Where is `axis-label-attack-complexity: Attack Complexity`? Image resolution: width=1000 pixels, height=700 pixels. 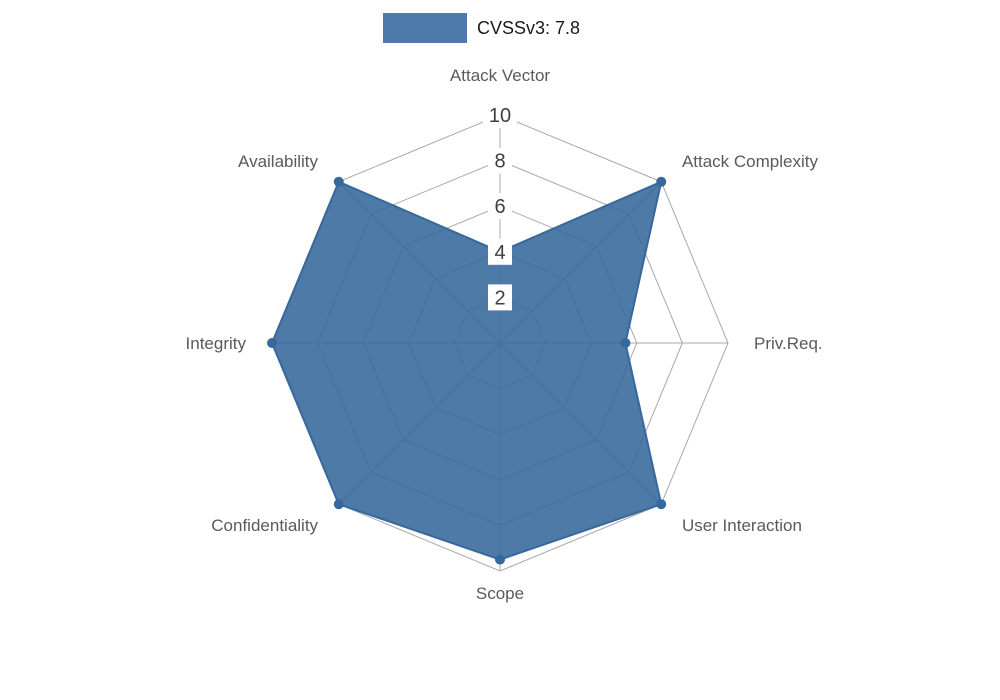
axis-label-attack-complexity: Attack Complexity is located at coordinates (750, 161).